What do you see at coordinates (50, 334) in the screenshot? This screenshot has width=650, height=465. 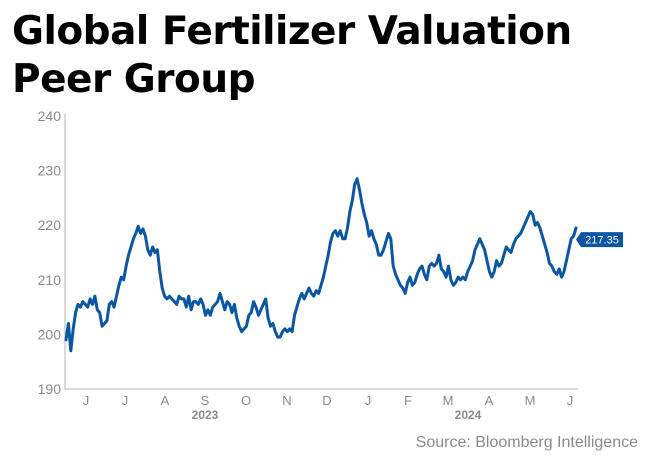 I see `y-tick-label: 200` at bounding box center [50, 334].